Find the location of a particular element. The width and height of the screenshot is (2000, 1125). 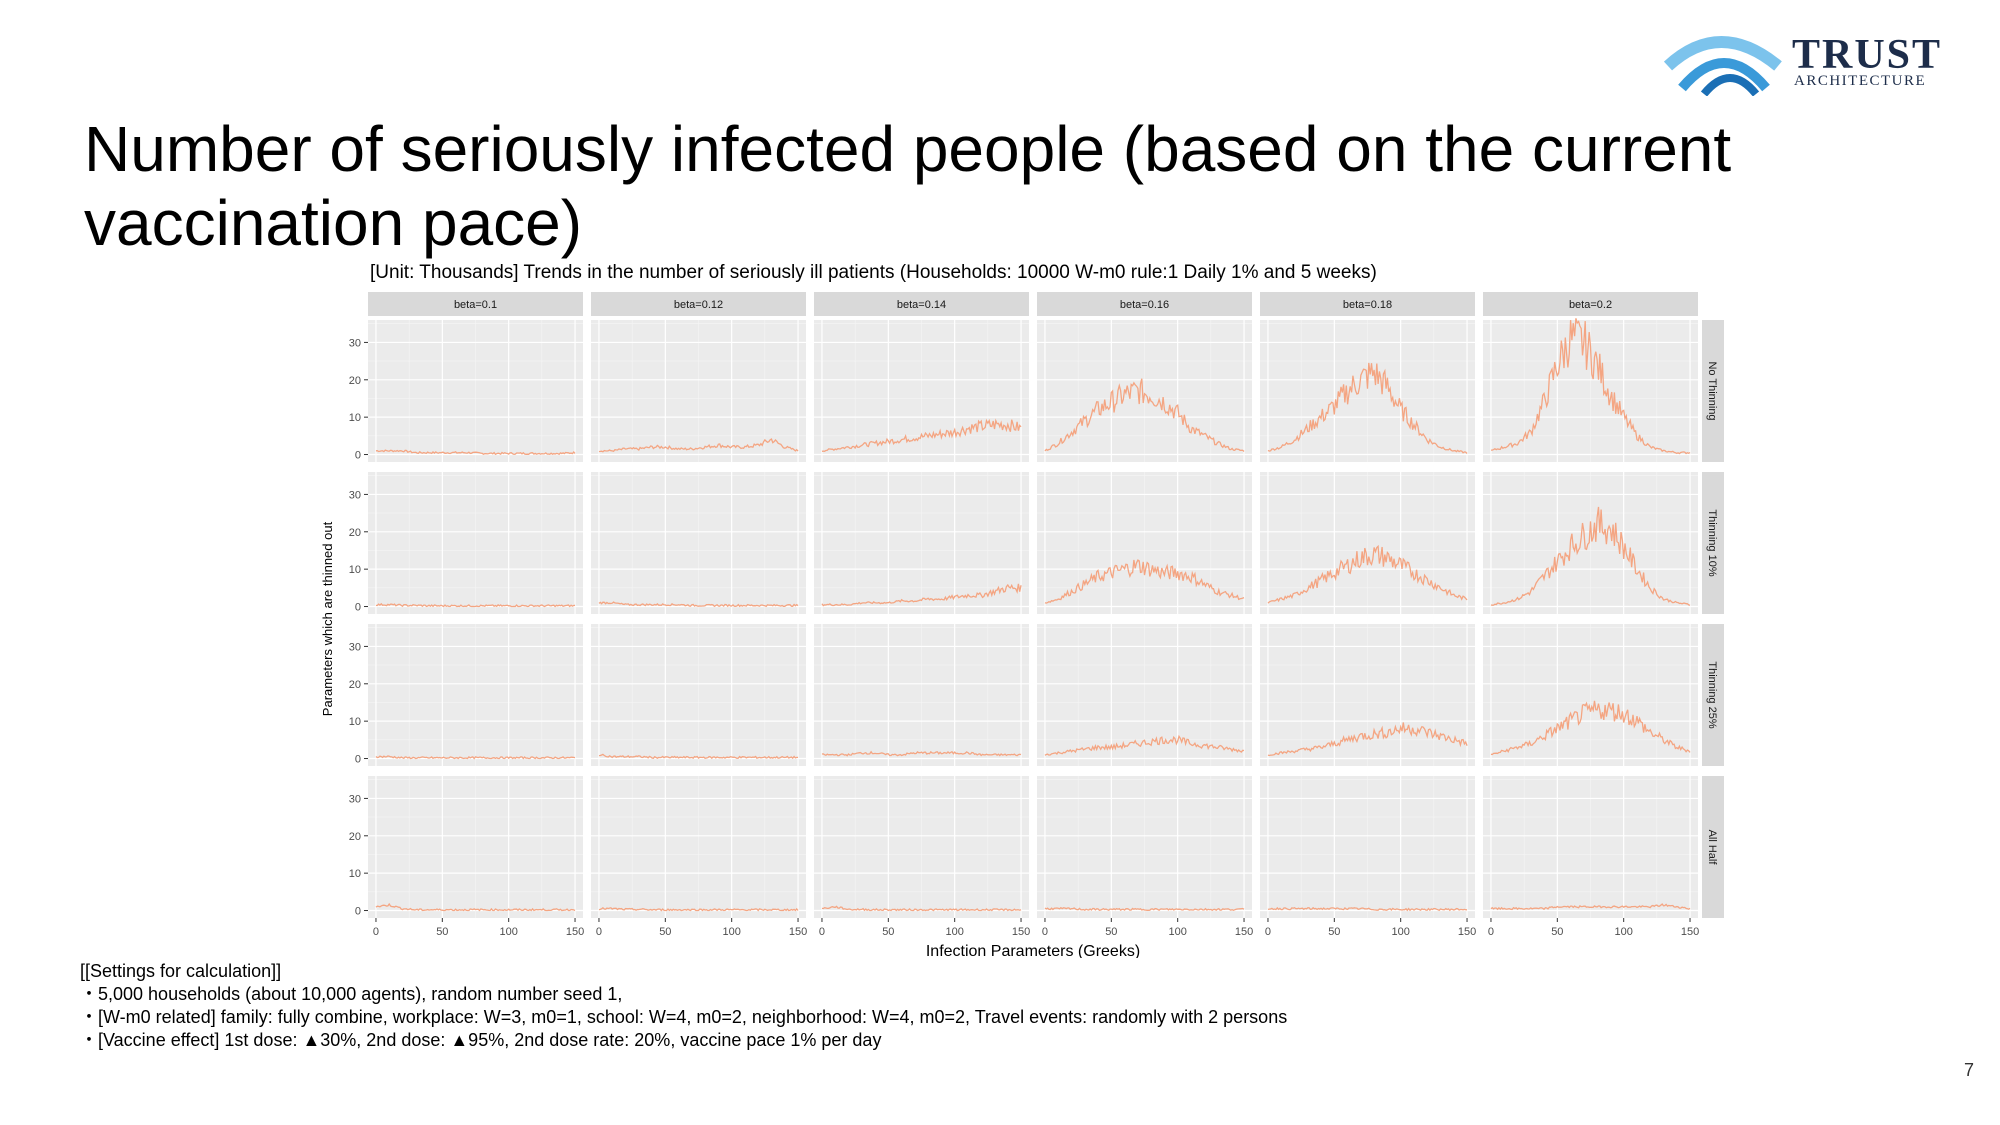

row-strip-label: Thinning 10% is located at coordinates (1712, 542).